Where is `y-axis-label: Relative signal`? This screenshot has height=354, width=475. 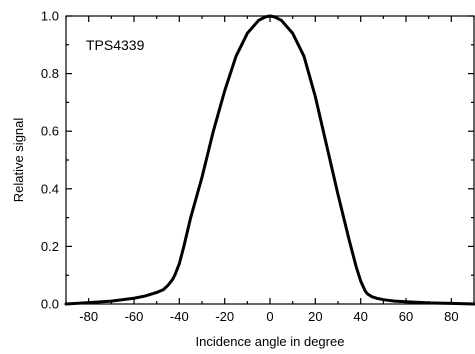 y-axis-label: Relative signal is located at coordinates (18, 160).